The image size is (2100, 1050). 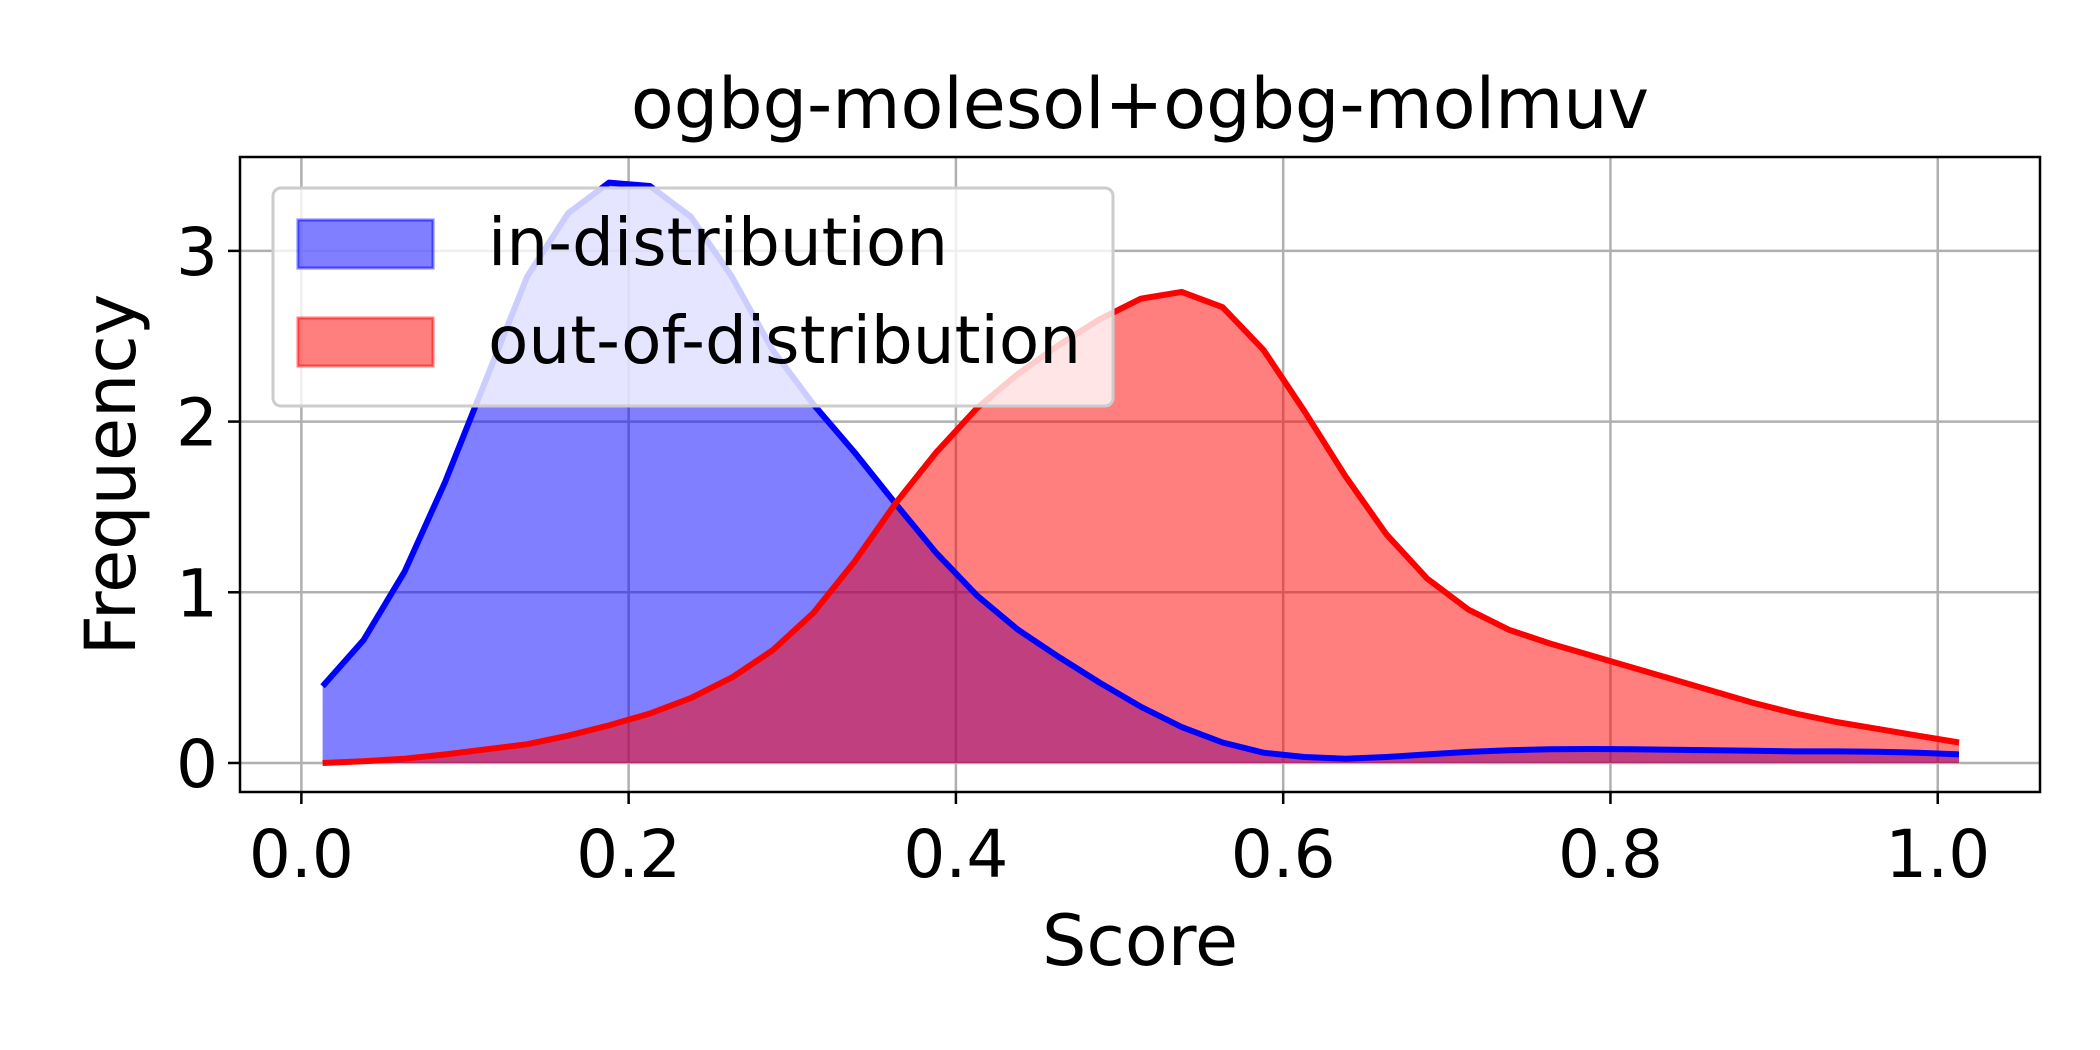 I want to click on x-tick-label: 0.2, so click(x=628, y=854).